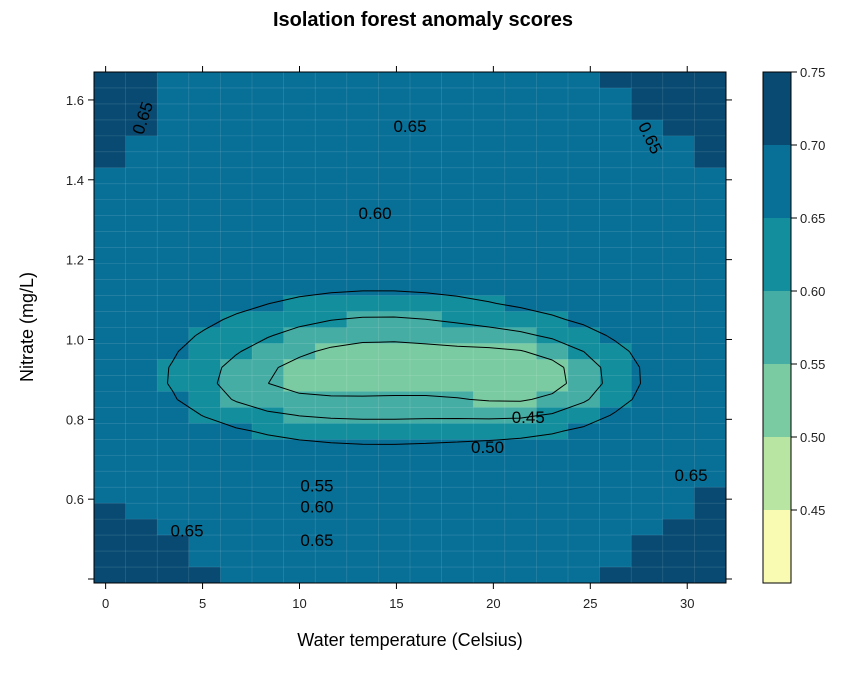  Describe the element at coordinates (396, 603) in the screenshot. I see `x-tick-label: 15` at that location.